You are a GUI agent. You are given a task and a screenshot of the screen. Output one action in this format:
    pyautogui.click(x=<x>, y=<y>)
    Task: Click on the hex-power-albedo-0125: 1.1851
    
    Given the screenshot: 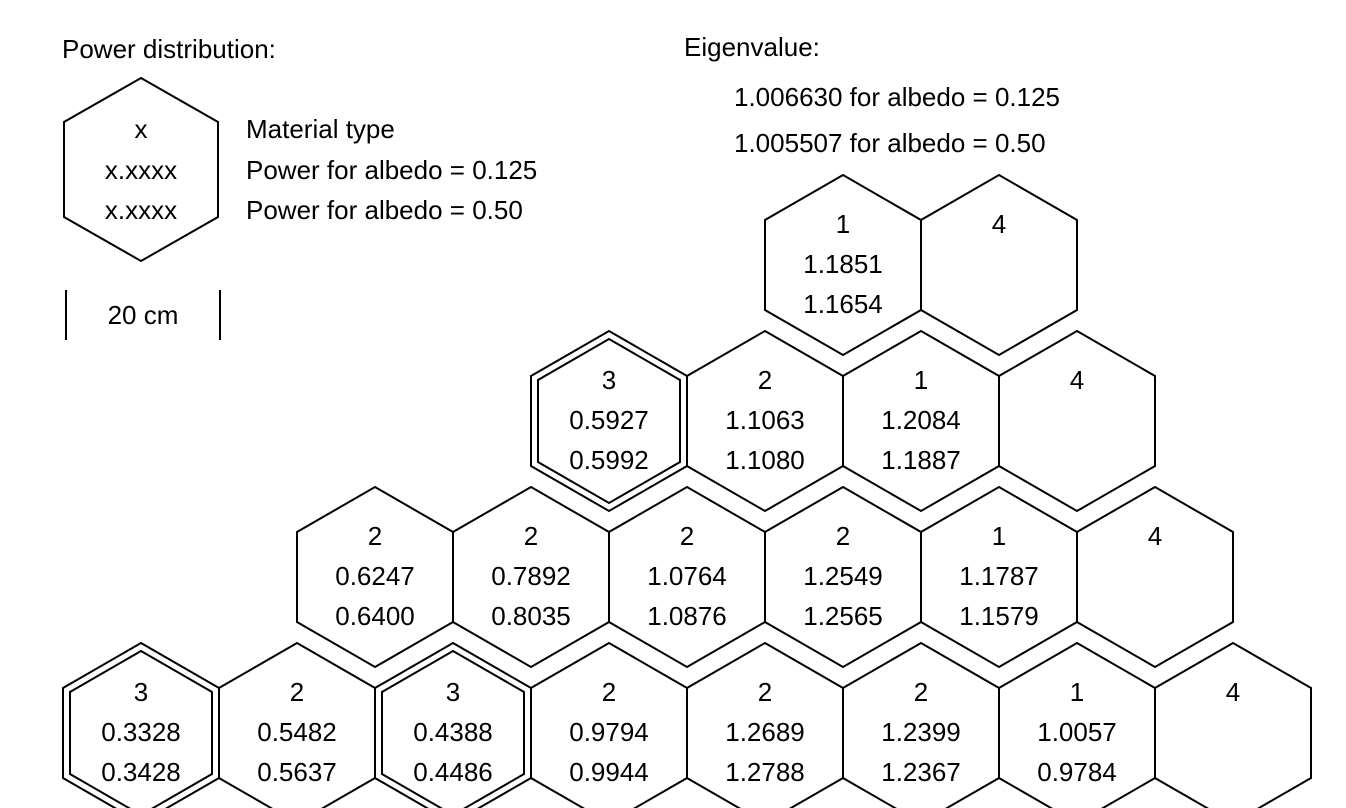 What is the action you would take?
    pyautogui.click(x=843, y=264)
    